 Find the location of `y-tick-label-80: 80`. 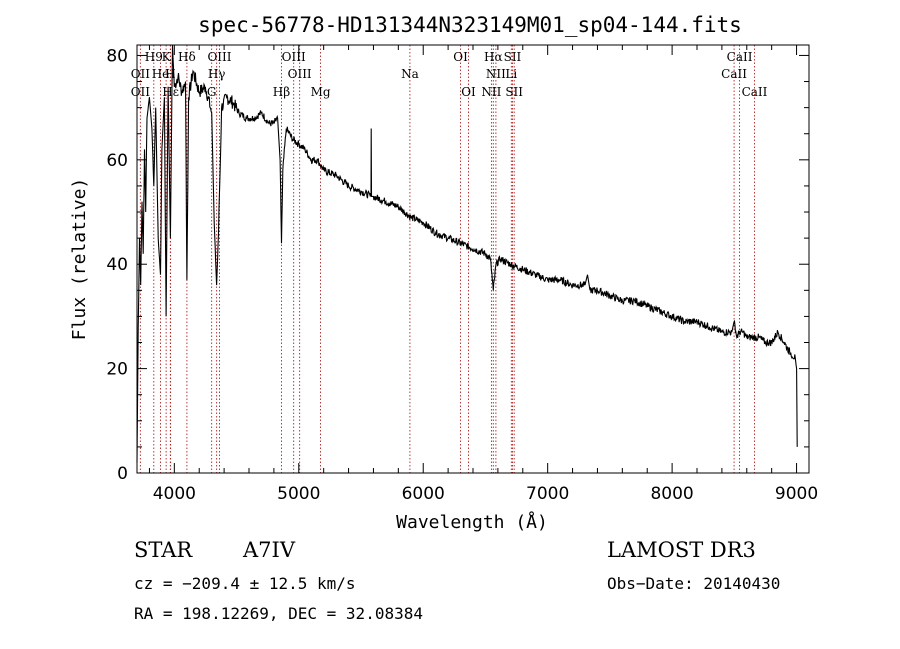

y-tick-label-80: 80 is located at coordinates (117, 56).